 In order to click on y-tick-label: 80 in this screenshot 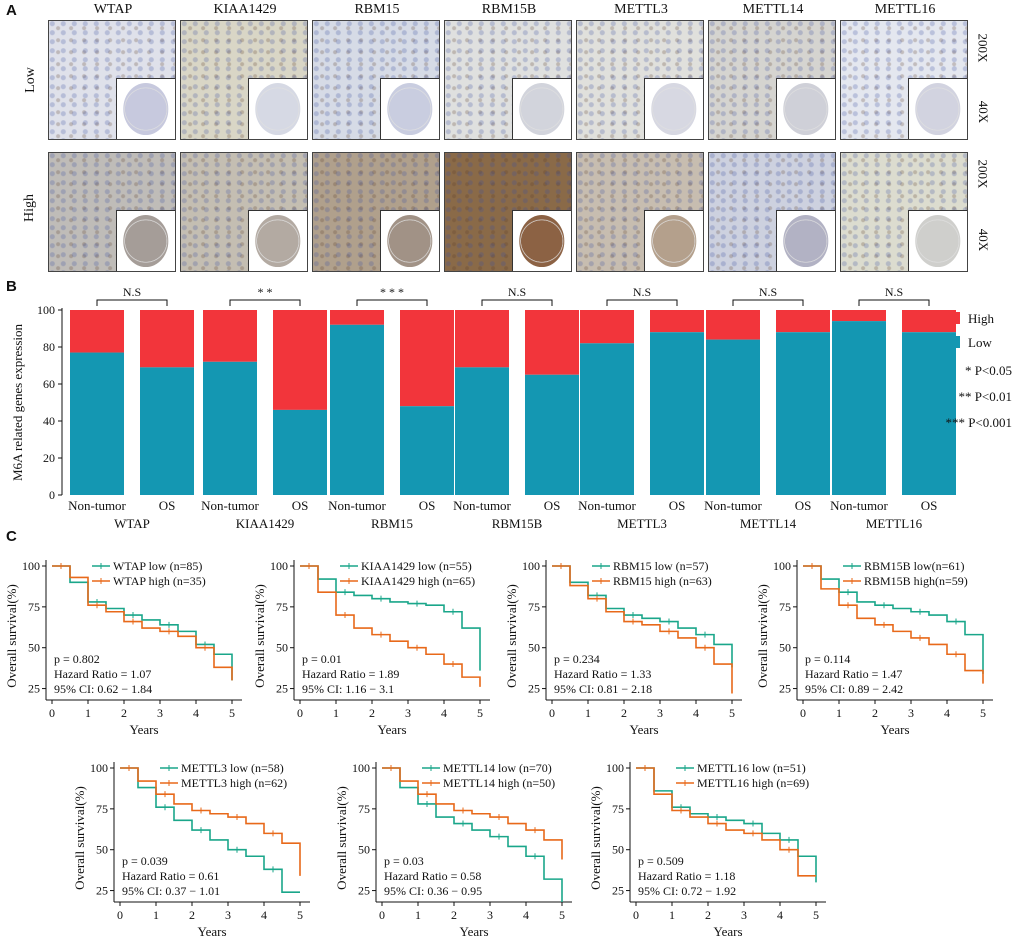, I will do `click(49, 347)`.